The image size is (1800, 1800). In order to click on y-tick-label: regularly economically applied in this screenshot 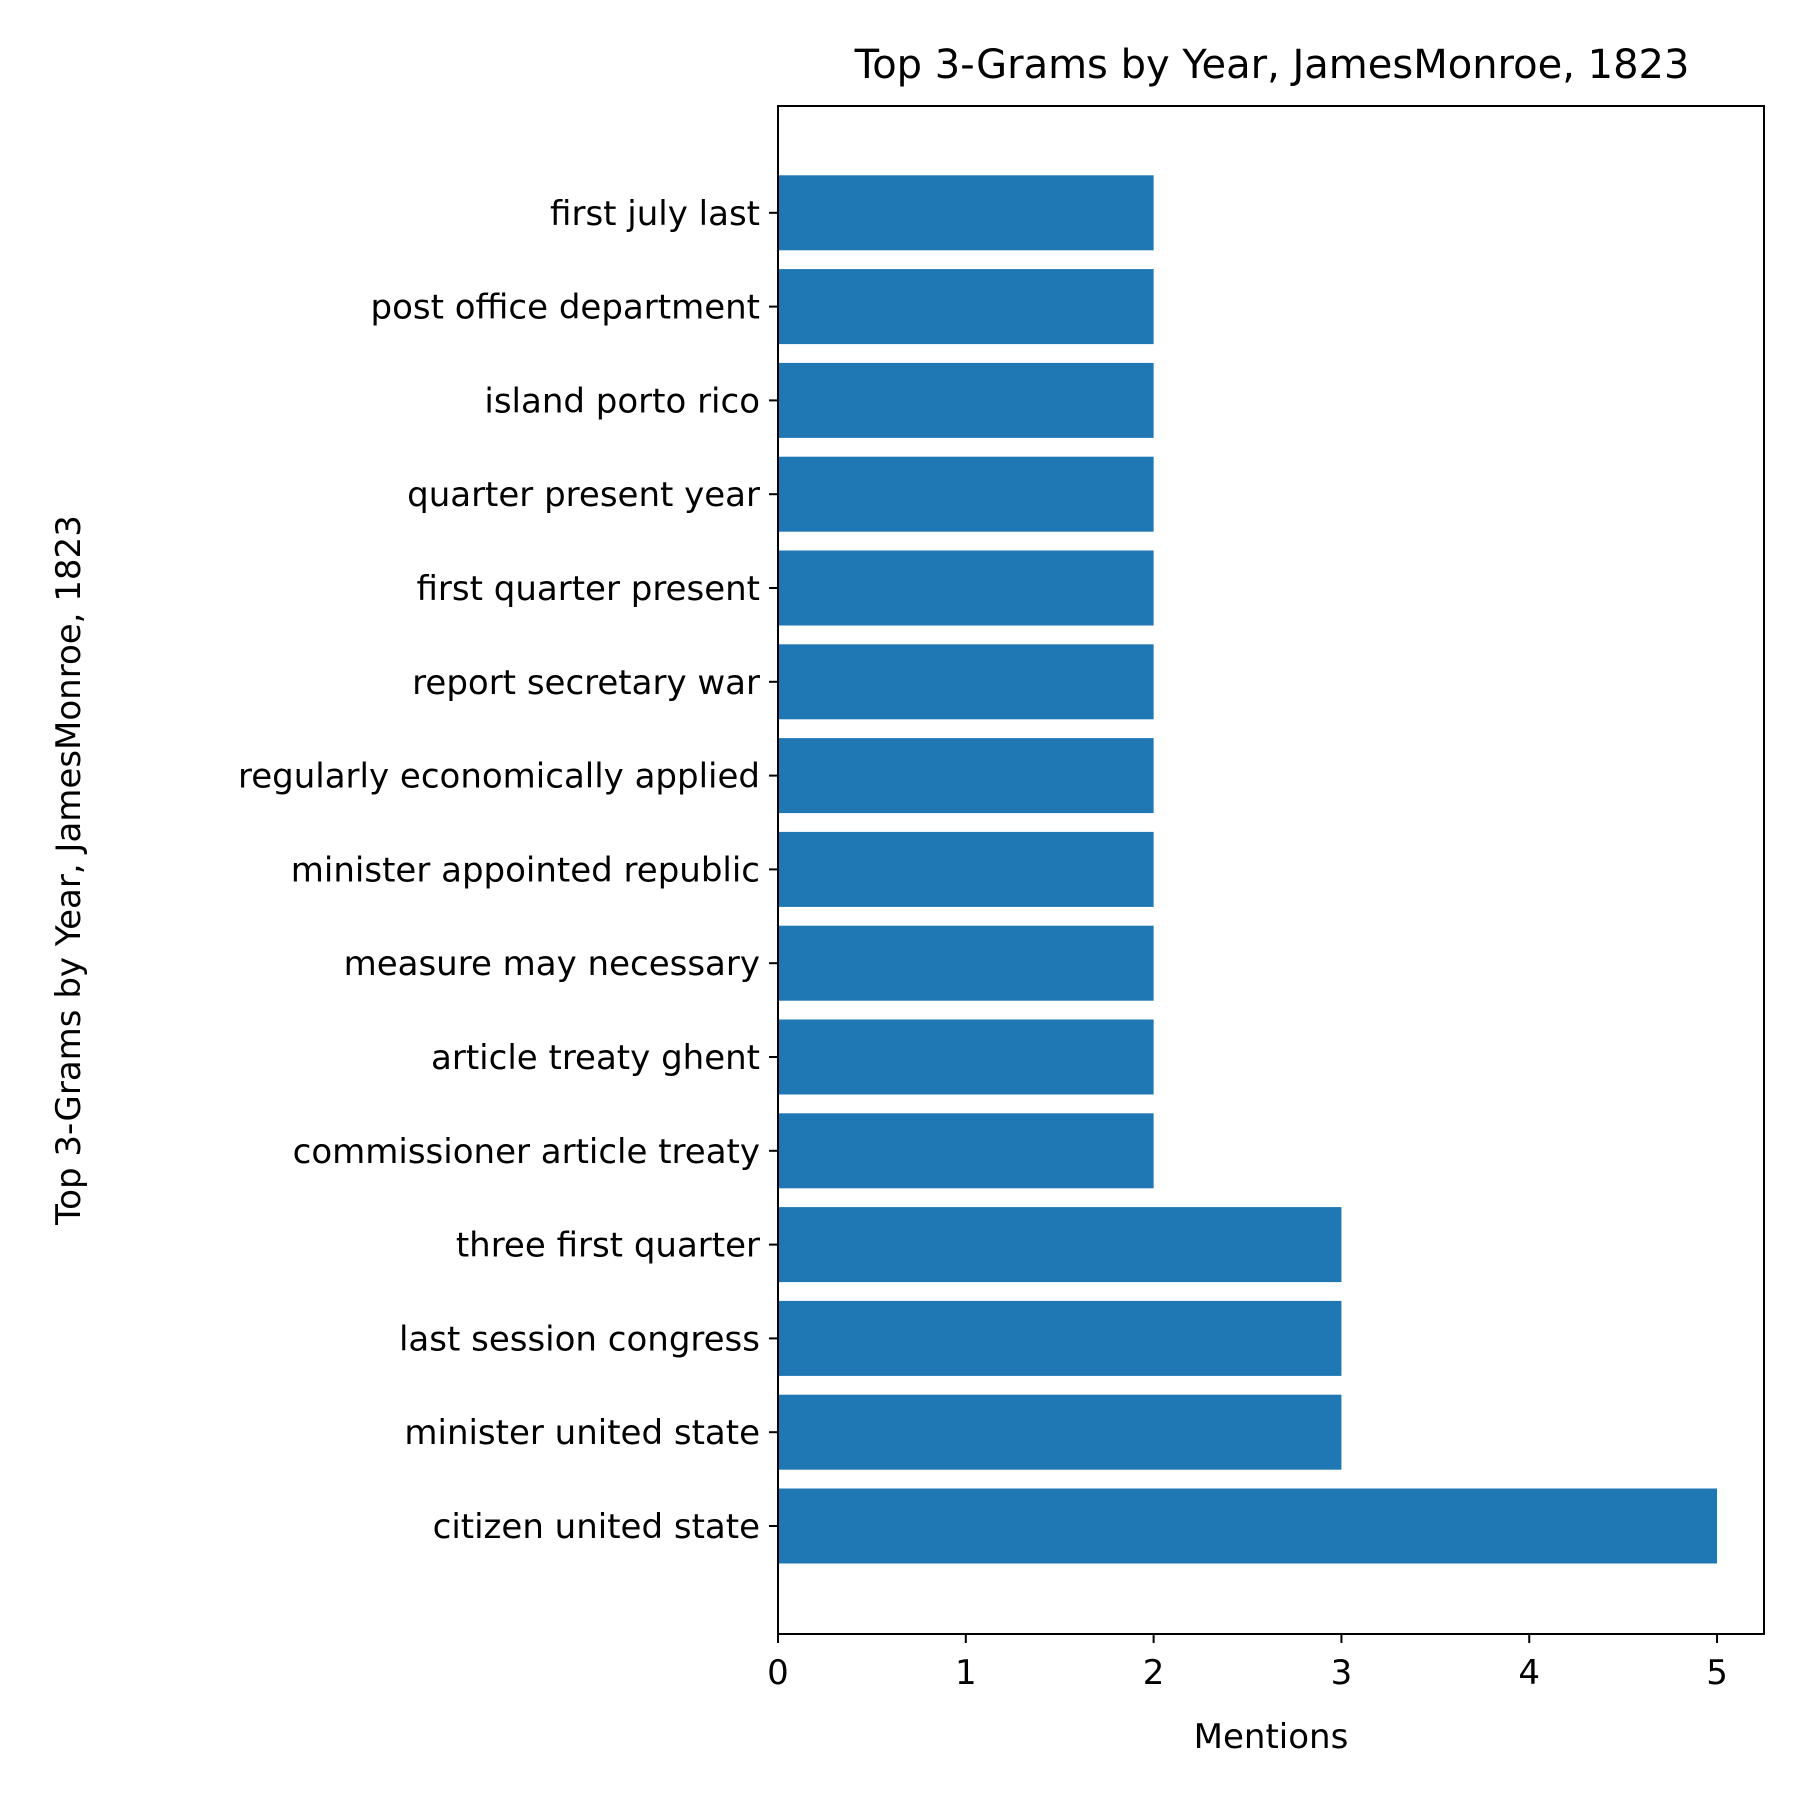, I will do `click(499, 777)`.